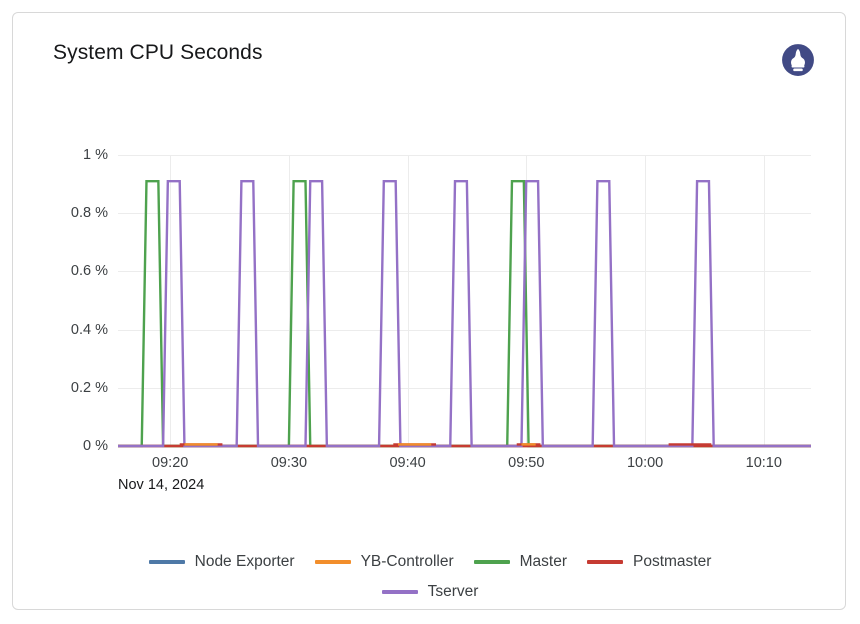 The height and width of the screenshot is (624, 860). What do you see at coordinates (170, 463) in the screenshot?
I see `x-tick-label-0920: 09:20` at bounding box center [170, 463].